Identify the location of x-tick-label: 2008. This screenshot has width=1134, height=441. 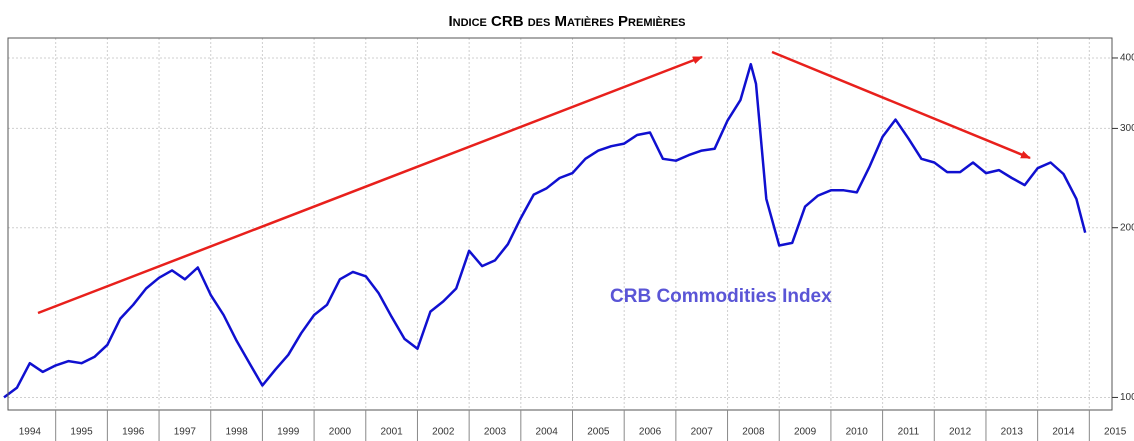
(753, 432).